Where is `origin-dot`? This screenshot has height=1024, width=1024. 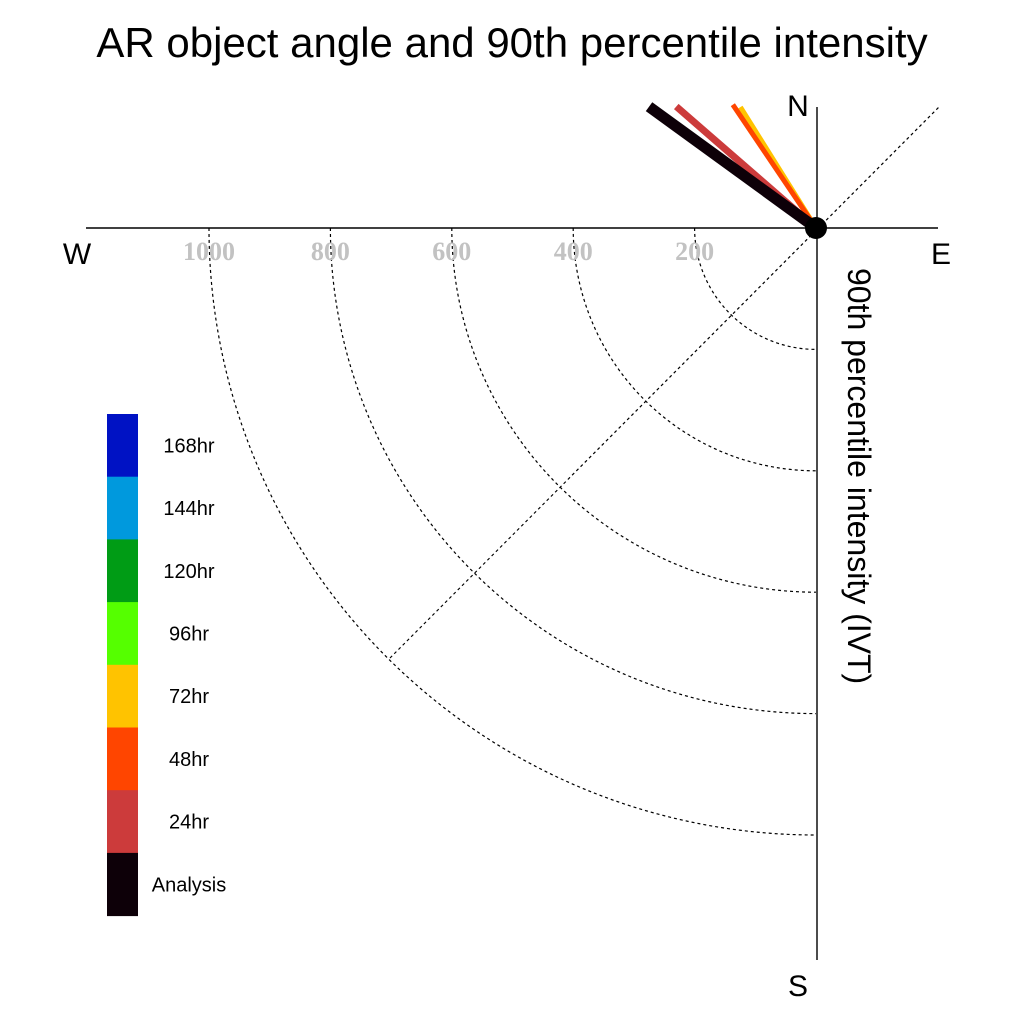 origin-dot is located at coordinates (816, 228).